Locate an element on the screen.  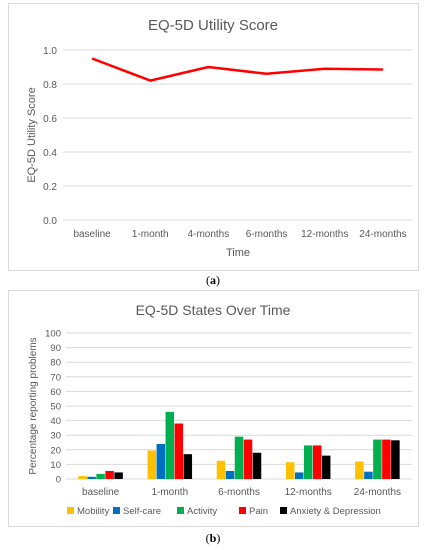
chart-b-ytick-label: 80 is located at coordinates (55, 363).